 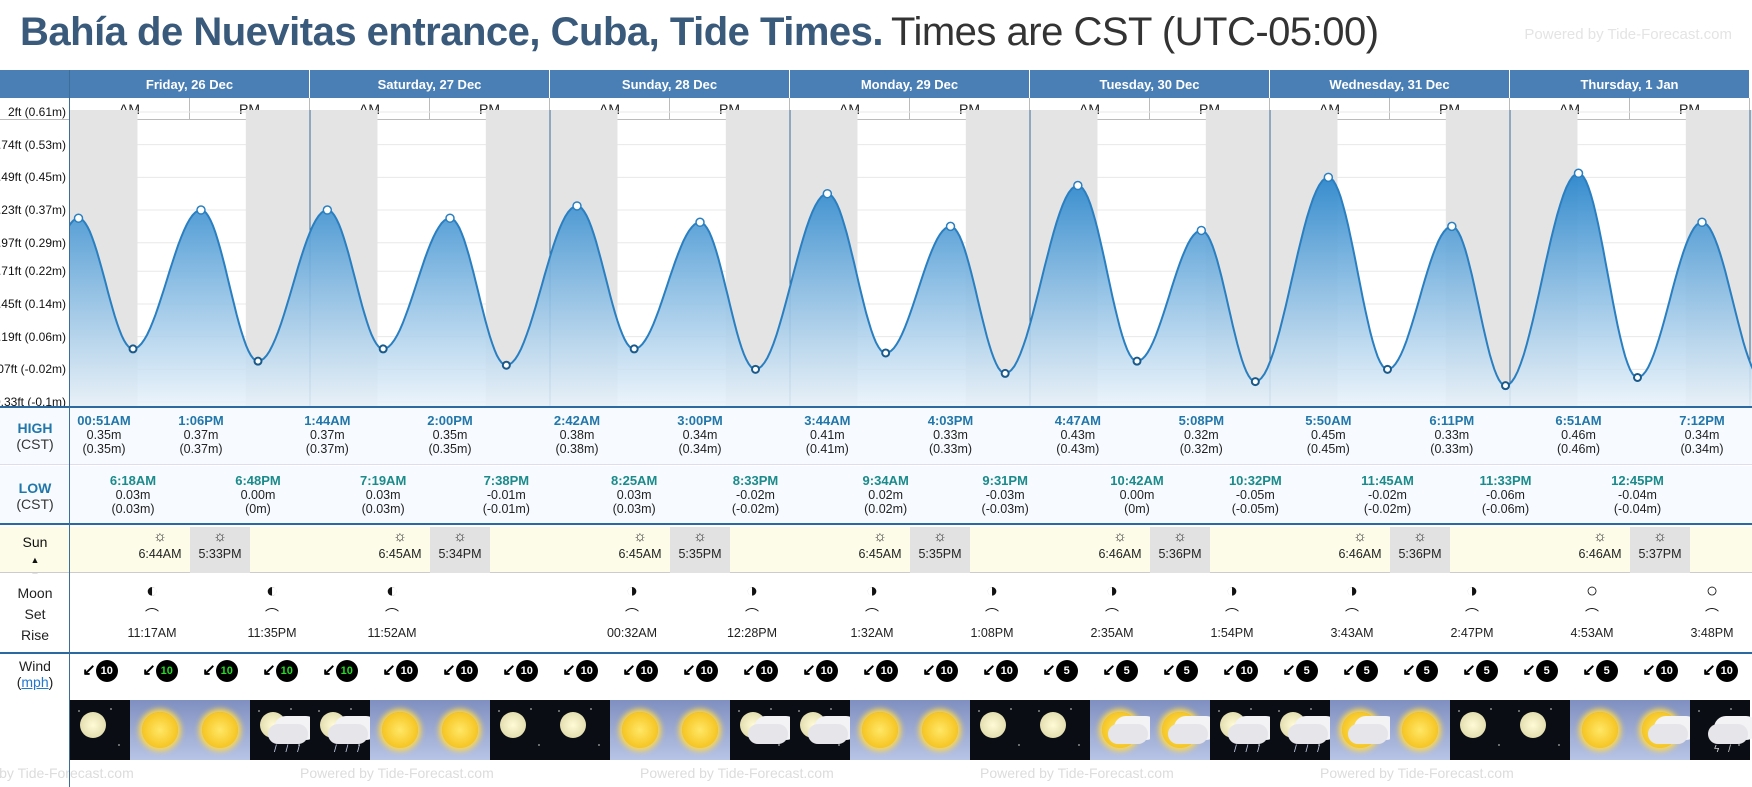 I want to click on sunrise-cell: ☼ 6:46AM, so click(x=1600, y=550).